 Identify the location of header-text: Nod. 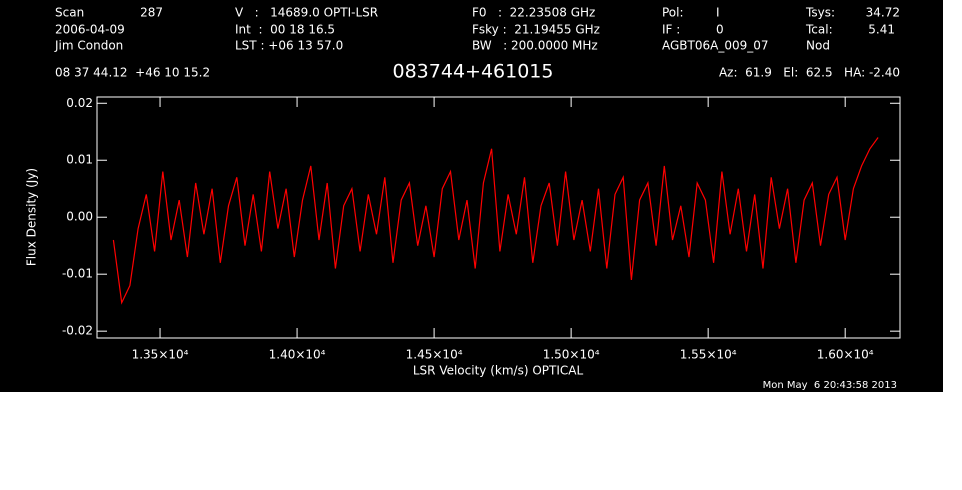
(818, 46).